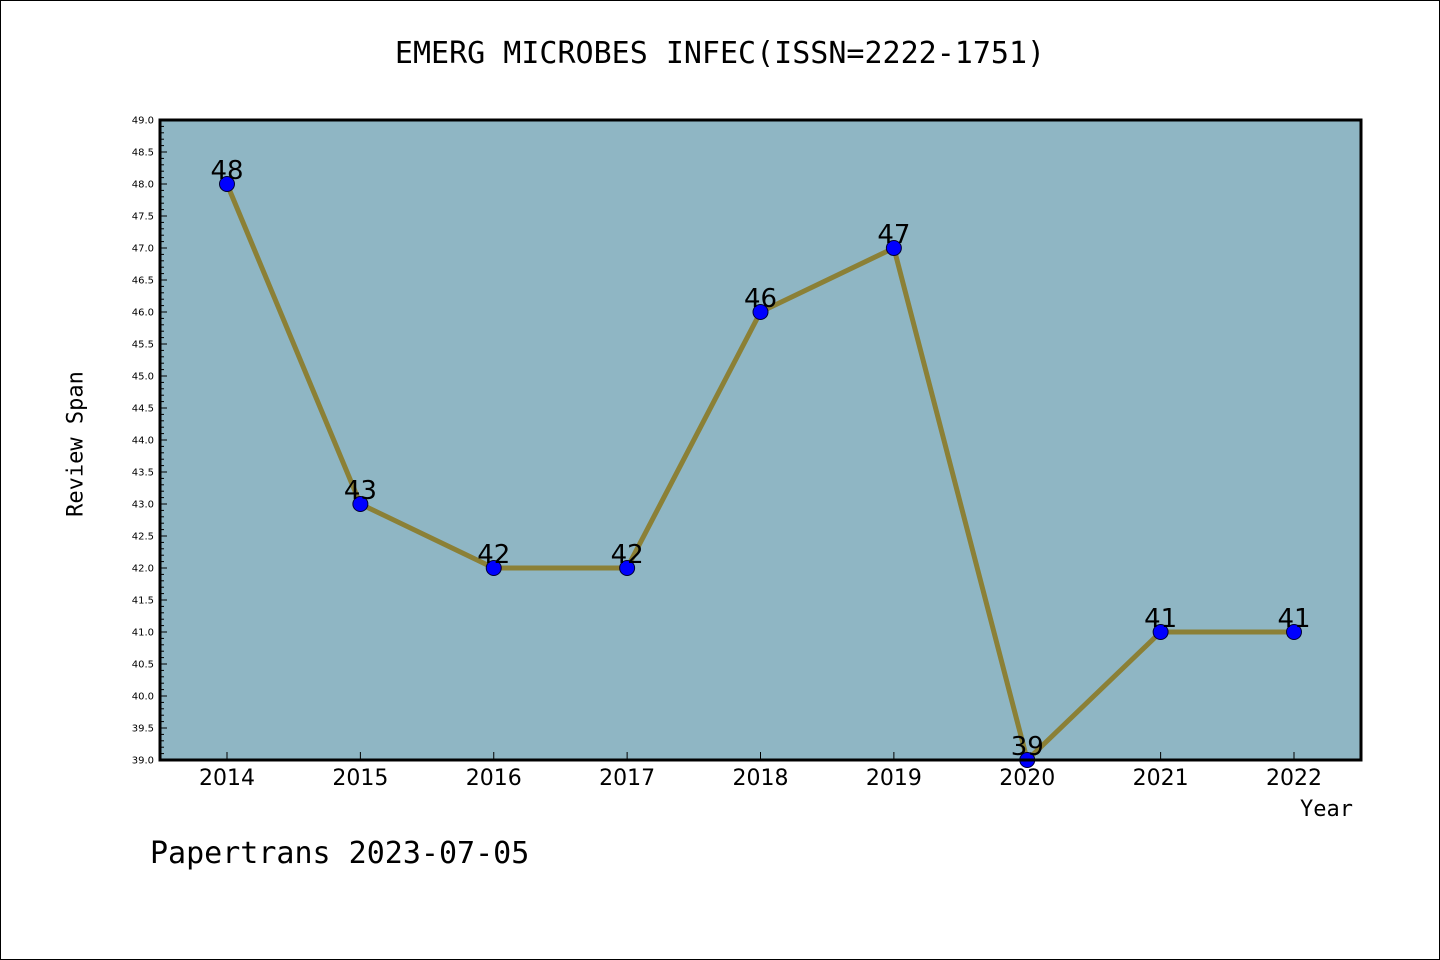 Image resolution: width=1440 pixels, height=960 pixels. What do you see at coordinates (143, 505) in the screenshot?
I see `y-tick-label: 43.0` at bounding box center [143, 505].